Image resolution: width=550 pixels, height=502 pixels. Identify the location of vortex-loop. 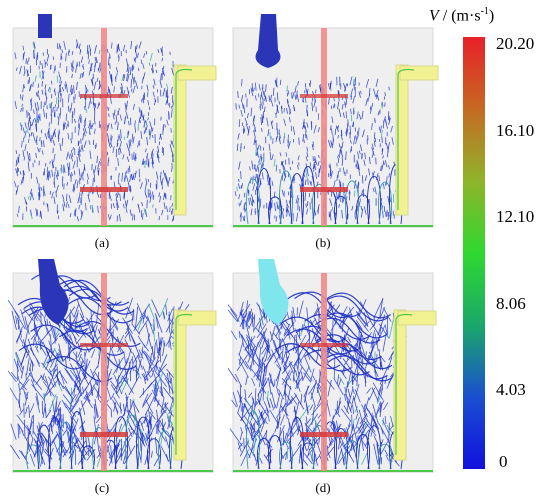
(165, 450).